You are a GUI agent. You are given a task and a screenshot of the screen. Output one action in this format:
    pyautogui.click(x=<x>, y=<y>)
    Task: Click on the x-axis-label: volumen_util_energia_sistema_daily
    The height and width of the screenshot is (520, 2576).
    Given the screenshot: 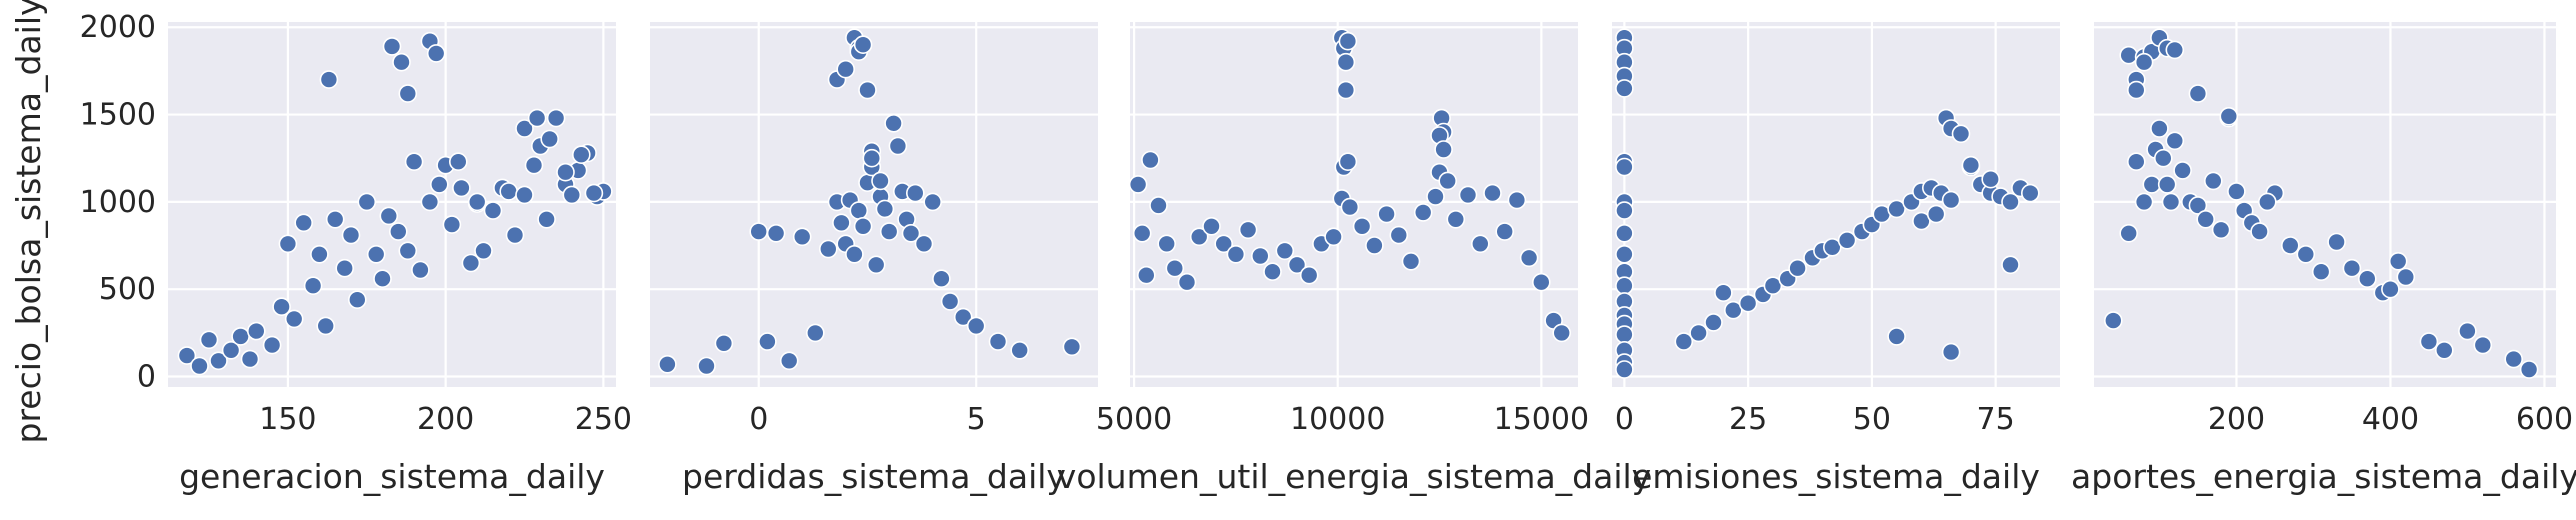 What is the action you would take?
    pyautogui.click(x=1354, y=476)
    